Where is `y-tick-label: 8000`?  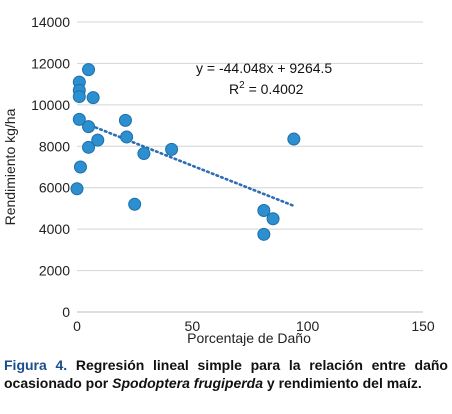 y-tick-label: 8000 is located at coordinates (54, 146).